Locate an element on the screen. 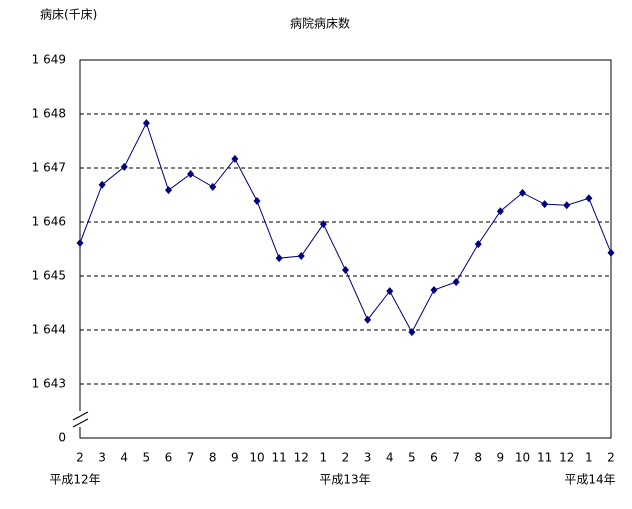 The height and width of the screenshot is (509, 632). y-tick-label: 1 648 is located at coordinates (49, 114).